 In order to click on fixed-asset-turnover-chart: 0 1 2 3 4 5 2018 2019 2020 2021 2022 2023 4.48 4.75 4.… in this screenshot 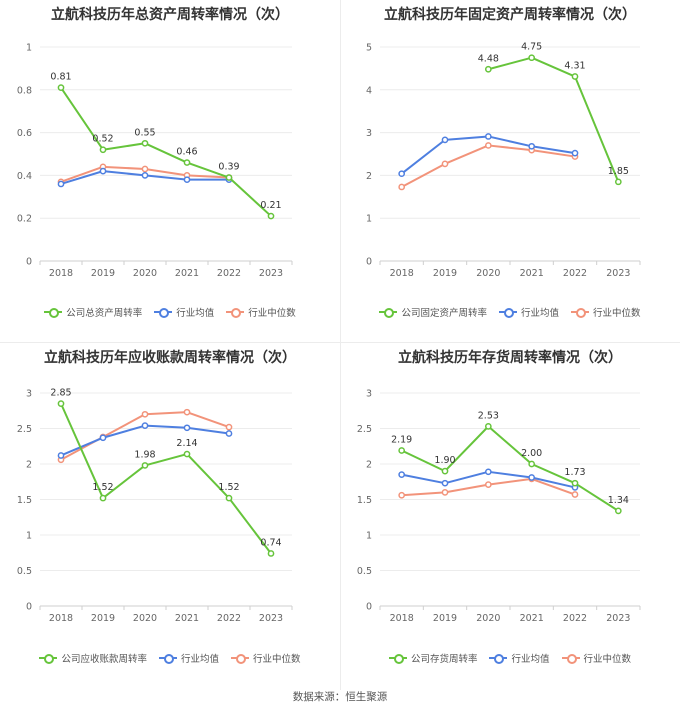, I will do `click(503, 160)`.